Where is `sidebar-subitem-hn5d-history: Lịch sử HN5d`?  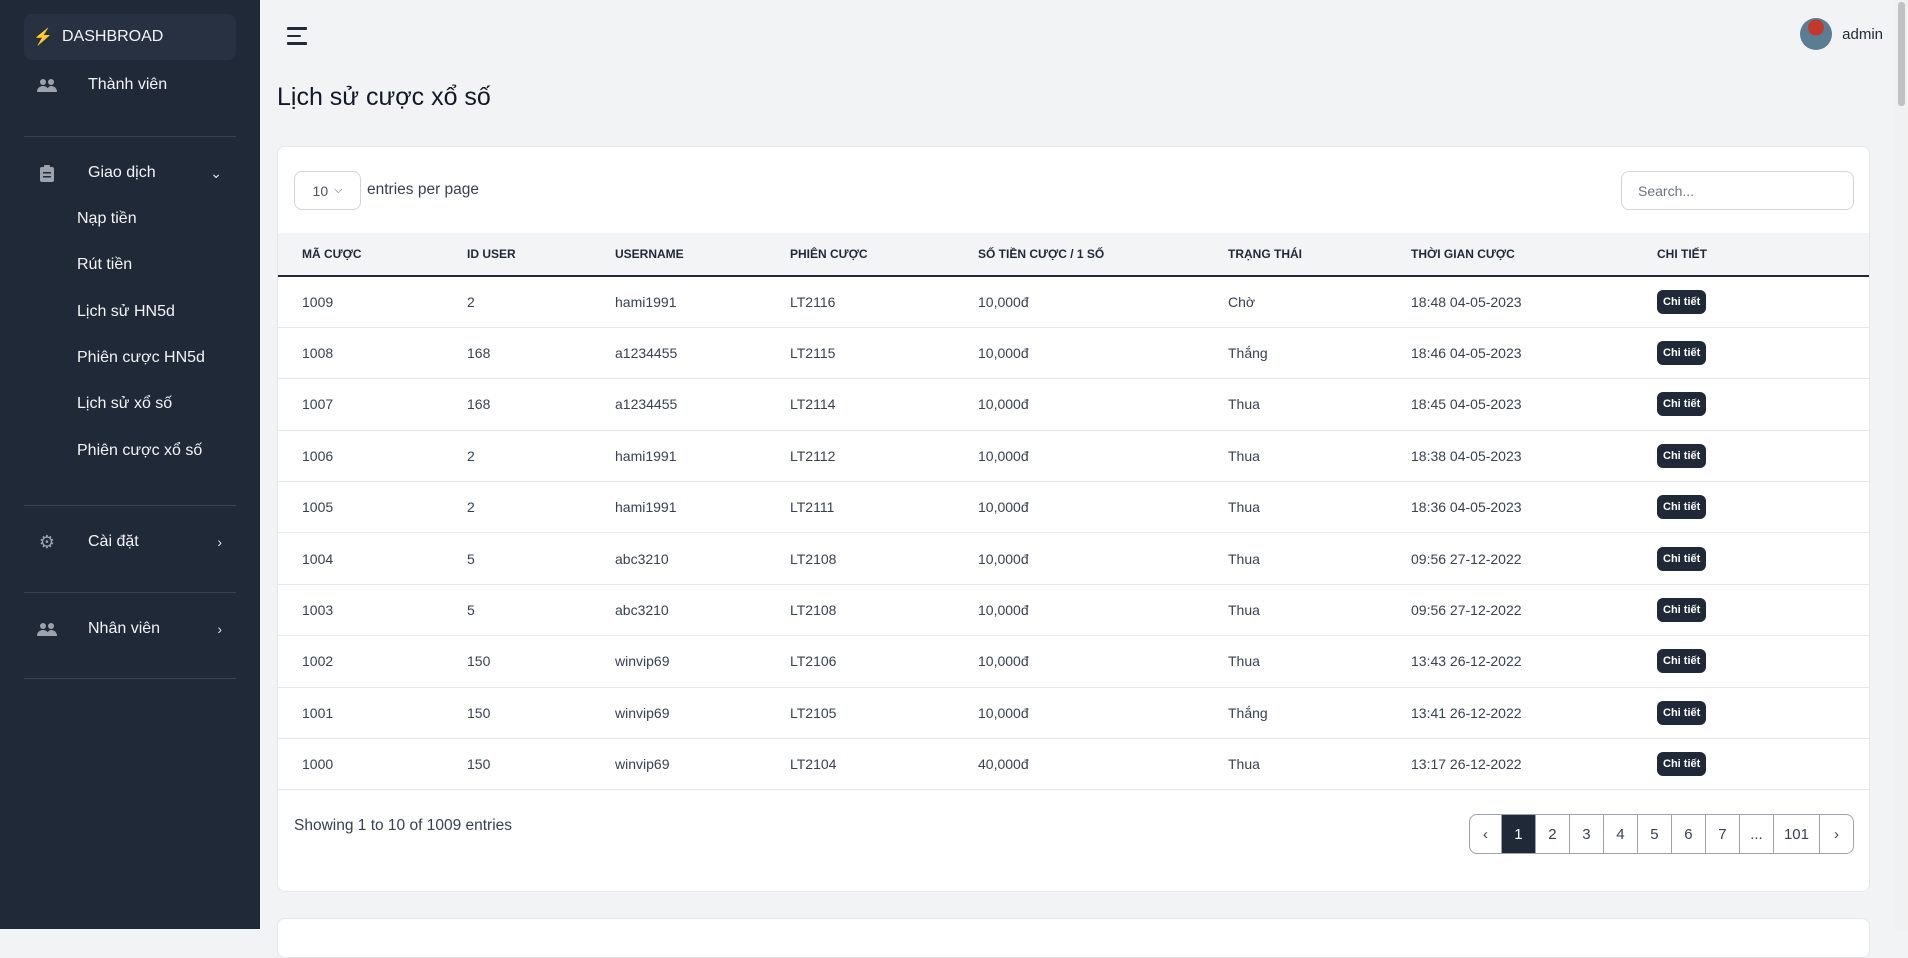
sidebar-subitem-hn5d-history: Lịch sử HN5d is located at coordinates (126, 311).